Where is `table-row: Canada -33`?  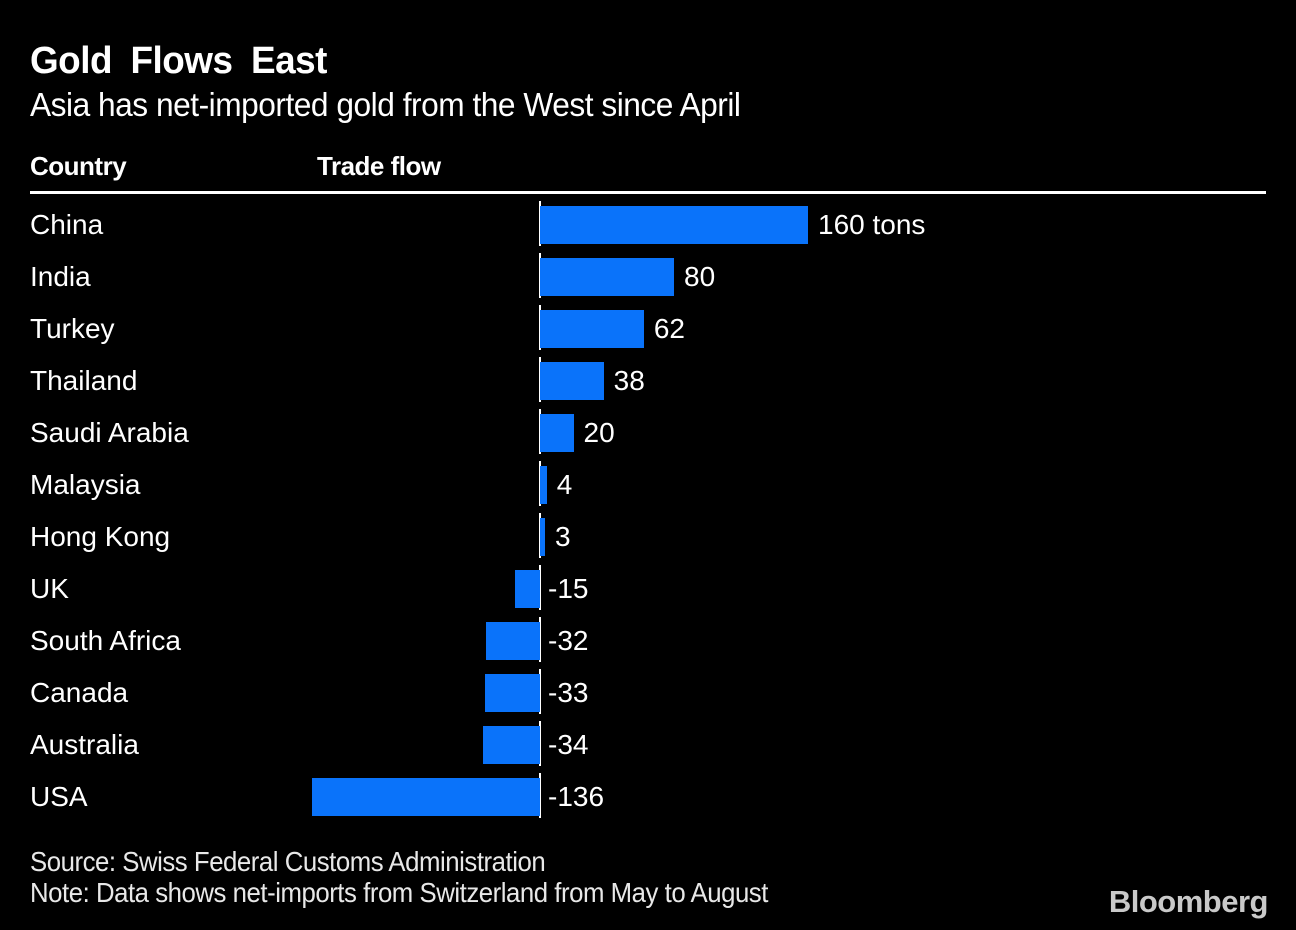 table-row: Canada -33 is located at coordinates (648, 693).